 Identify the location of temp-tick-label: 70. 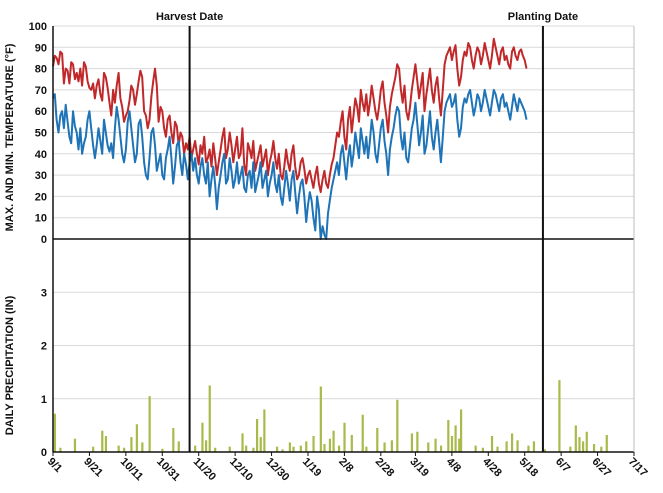
(41, 91).